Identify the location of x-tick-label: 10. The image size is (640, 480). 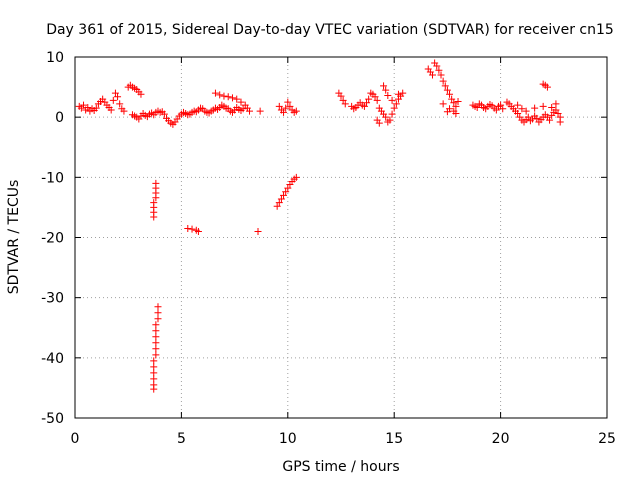
(288, 439).